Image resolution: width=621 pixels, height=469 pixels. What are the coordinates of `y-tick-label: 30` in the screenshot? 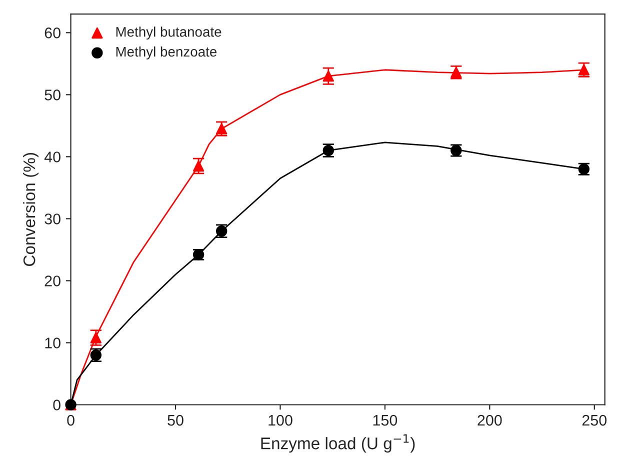 It's located at (52, 219).